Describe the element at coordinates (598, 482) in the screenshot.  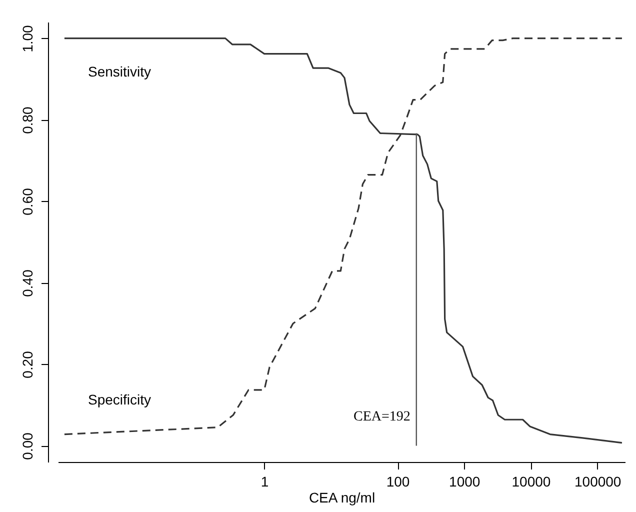
I see `x-tick-label: 100000` at that location.